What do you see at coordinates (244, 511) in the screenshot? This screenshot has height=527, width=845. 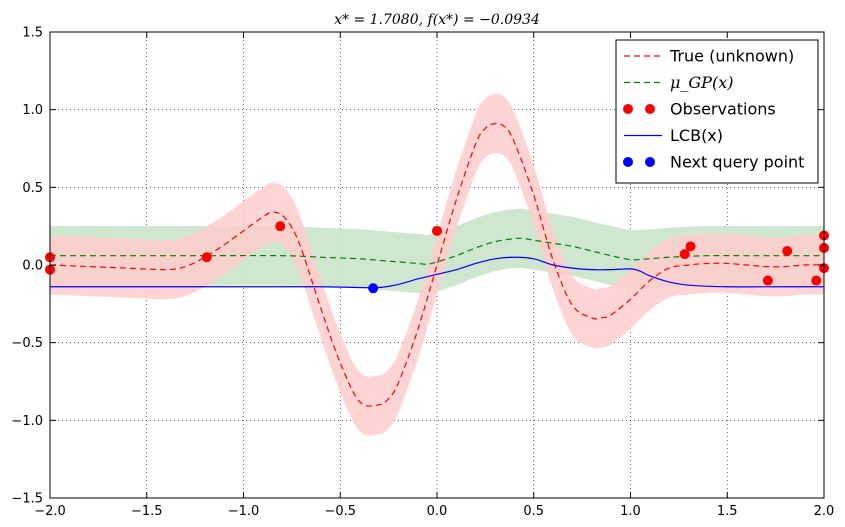 I see `x-tick-label: −1.0` at bounding box center [244, 511].